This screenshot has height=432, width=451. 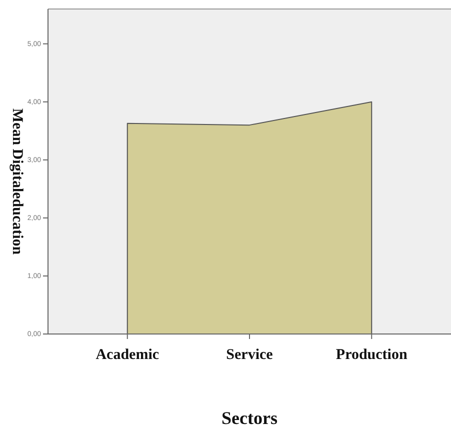 What do you see at coordinates (17, 182) in the screenshot?
I see `y-axis-title: Mean Digitaleducation` at bounding box center [17, 182].